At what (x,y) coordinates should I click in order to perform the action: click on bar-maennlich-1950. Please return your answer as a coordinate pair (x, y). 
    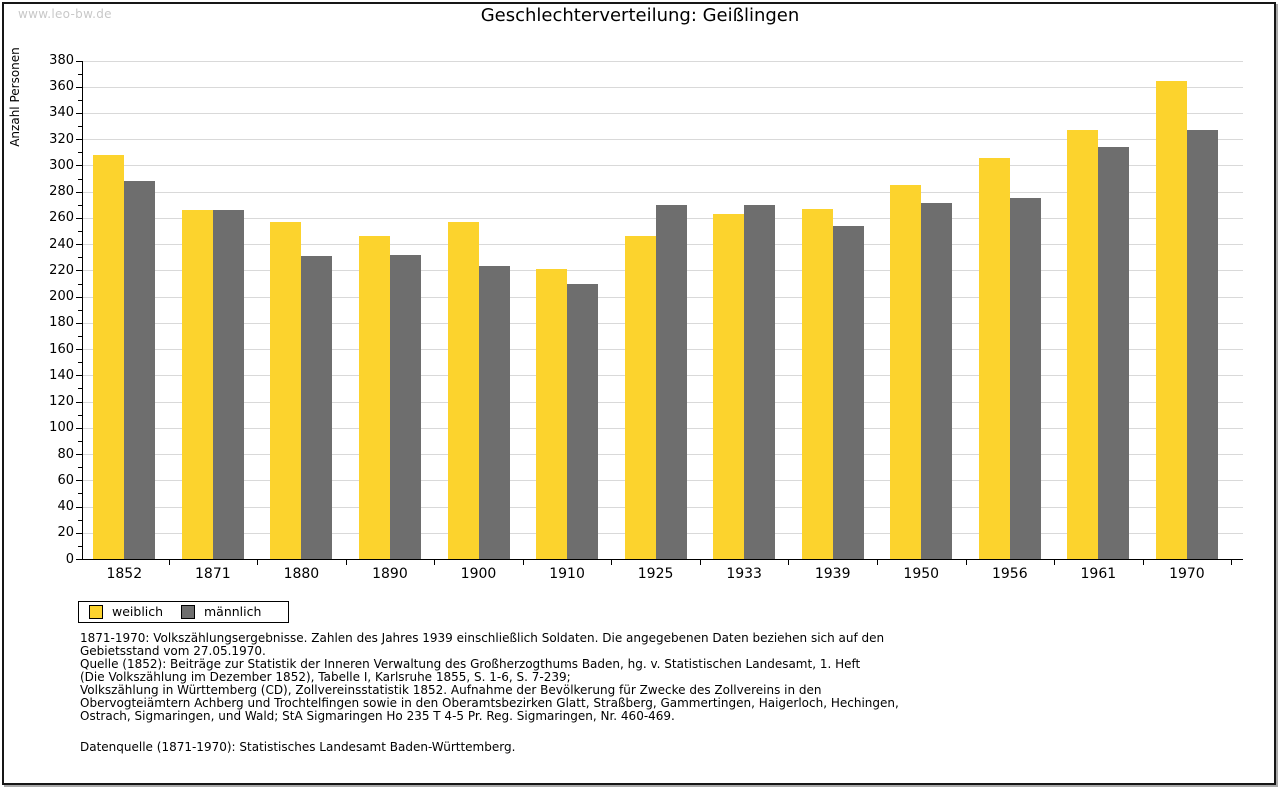
    Looking at the image, I should click on (937, 381).